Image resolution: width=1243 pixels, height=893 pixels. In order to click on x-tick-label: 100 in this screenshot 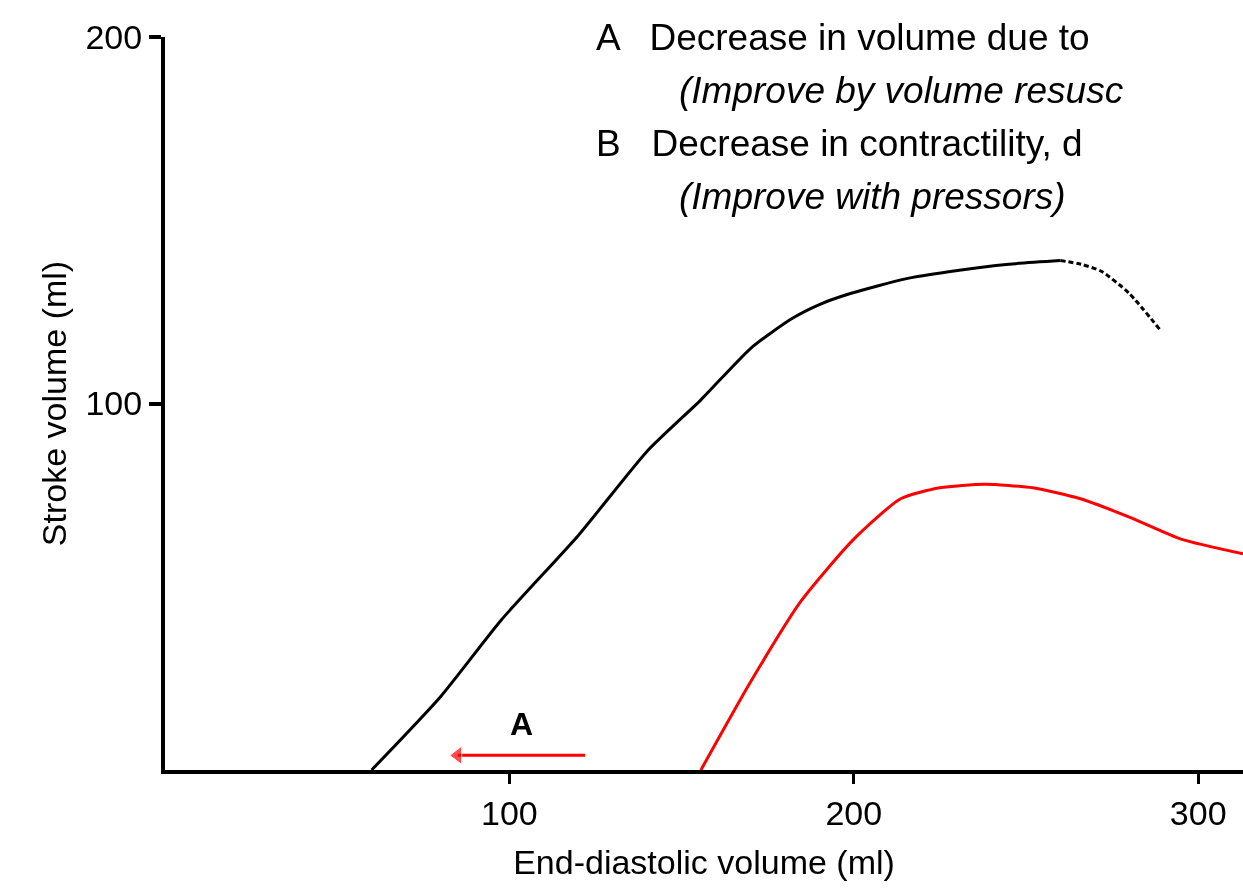, I will do `click(509, 812)`.